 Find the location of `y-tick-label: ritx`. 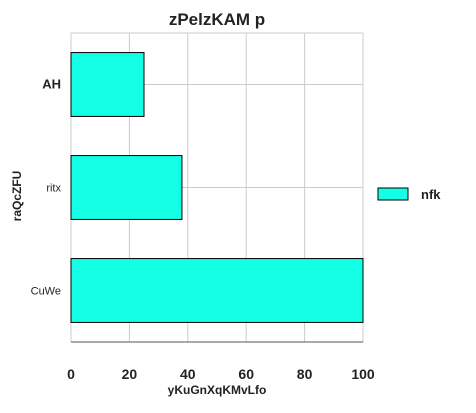

y-tick-label: ritx is located at coordinates (53, 189).